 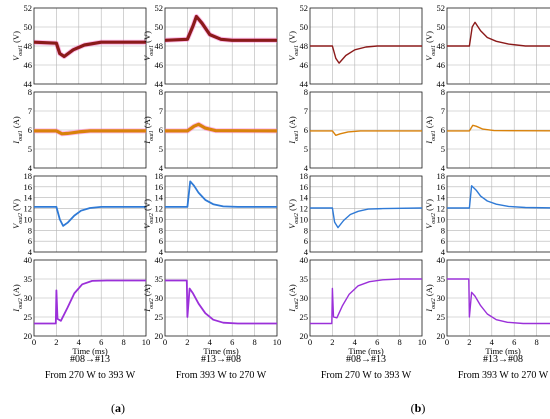 I want to click on y-tick-label: 46, so click(x=441, y=65).